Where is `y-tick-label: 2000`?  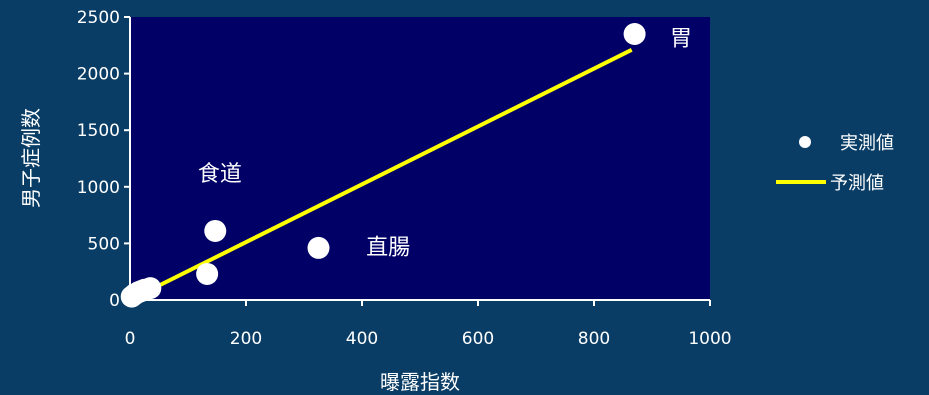 y-tick-label: 2000 is located at coordinates (98, 75).